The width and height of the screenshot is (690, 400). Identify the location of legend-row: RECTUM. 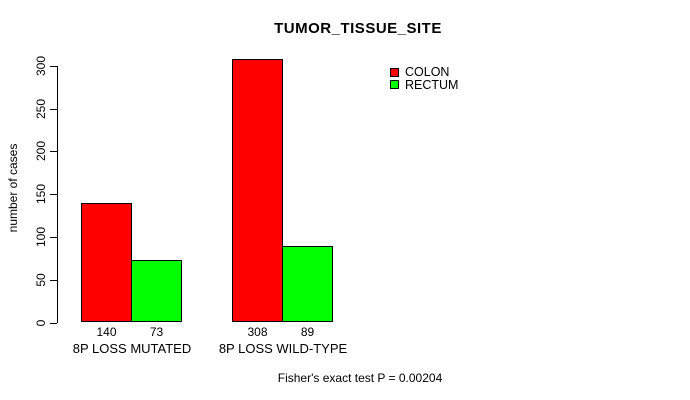
(424, 84).